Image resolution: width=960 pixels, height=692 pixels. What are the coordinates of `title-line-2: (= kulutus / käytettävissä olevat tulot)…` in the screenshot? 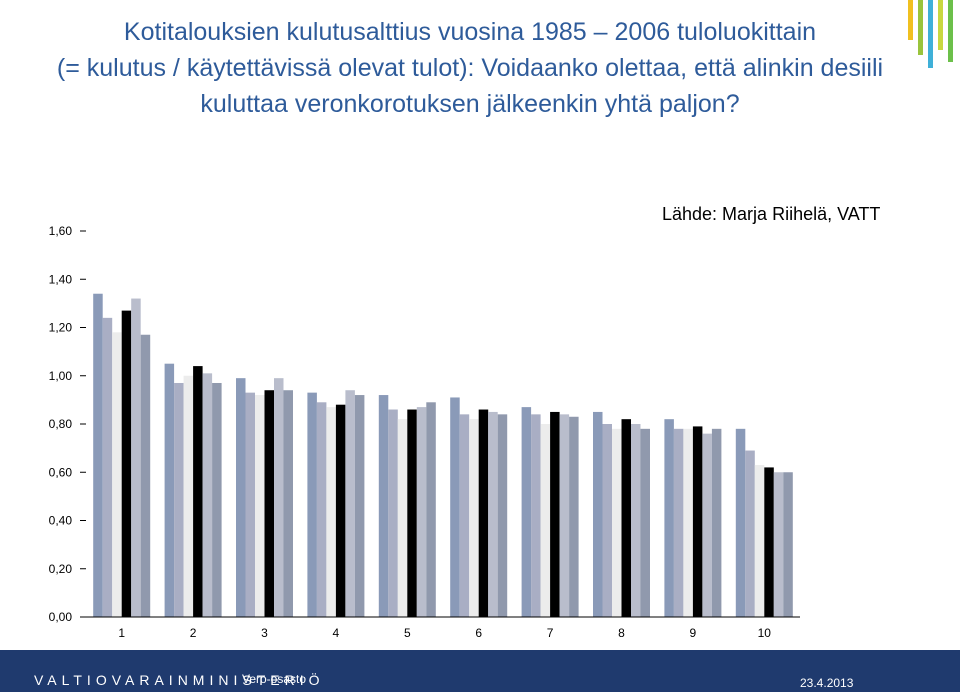 It's located at (470, 68).